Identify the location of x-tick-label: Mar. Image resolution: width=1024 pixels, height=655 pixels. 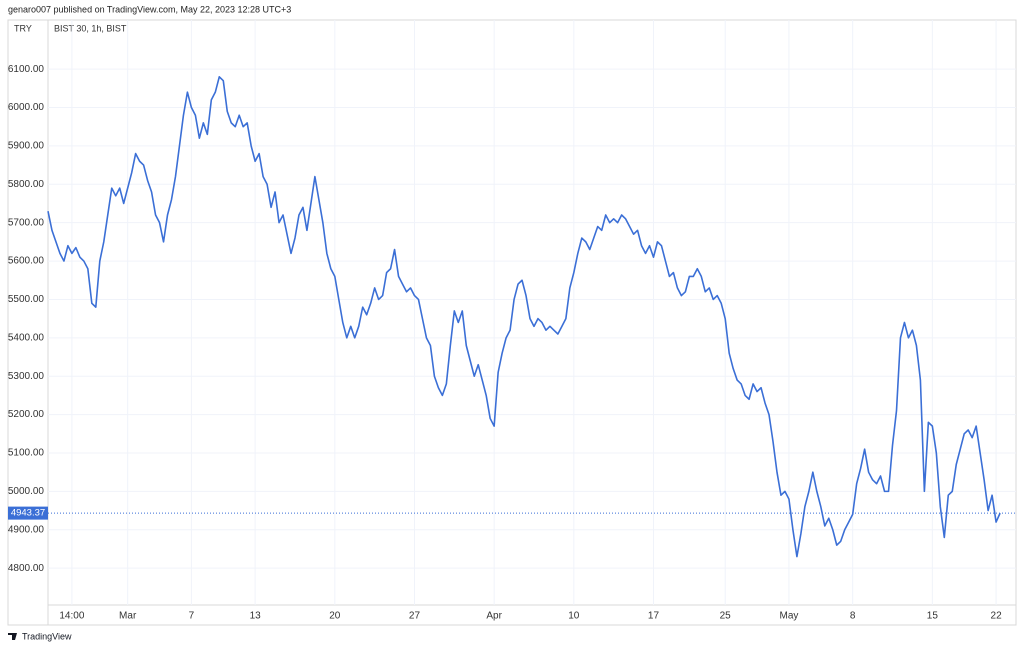
(128, 616).